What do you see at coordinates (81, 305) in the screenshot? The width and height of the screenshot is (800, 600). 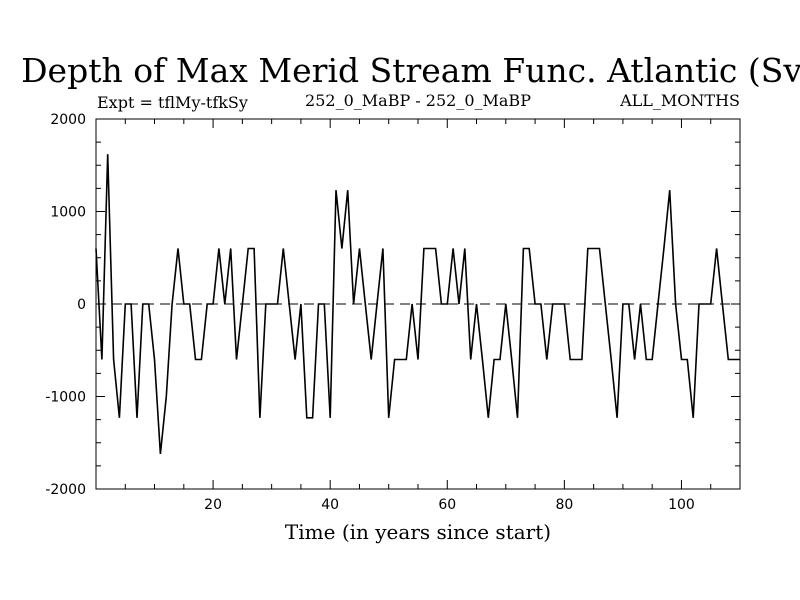 I see `y-tick-label: 0` at bounding box center [81, 305].